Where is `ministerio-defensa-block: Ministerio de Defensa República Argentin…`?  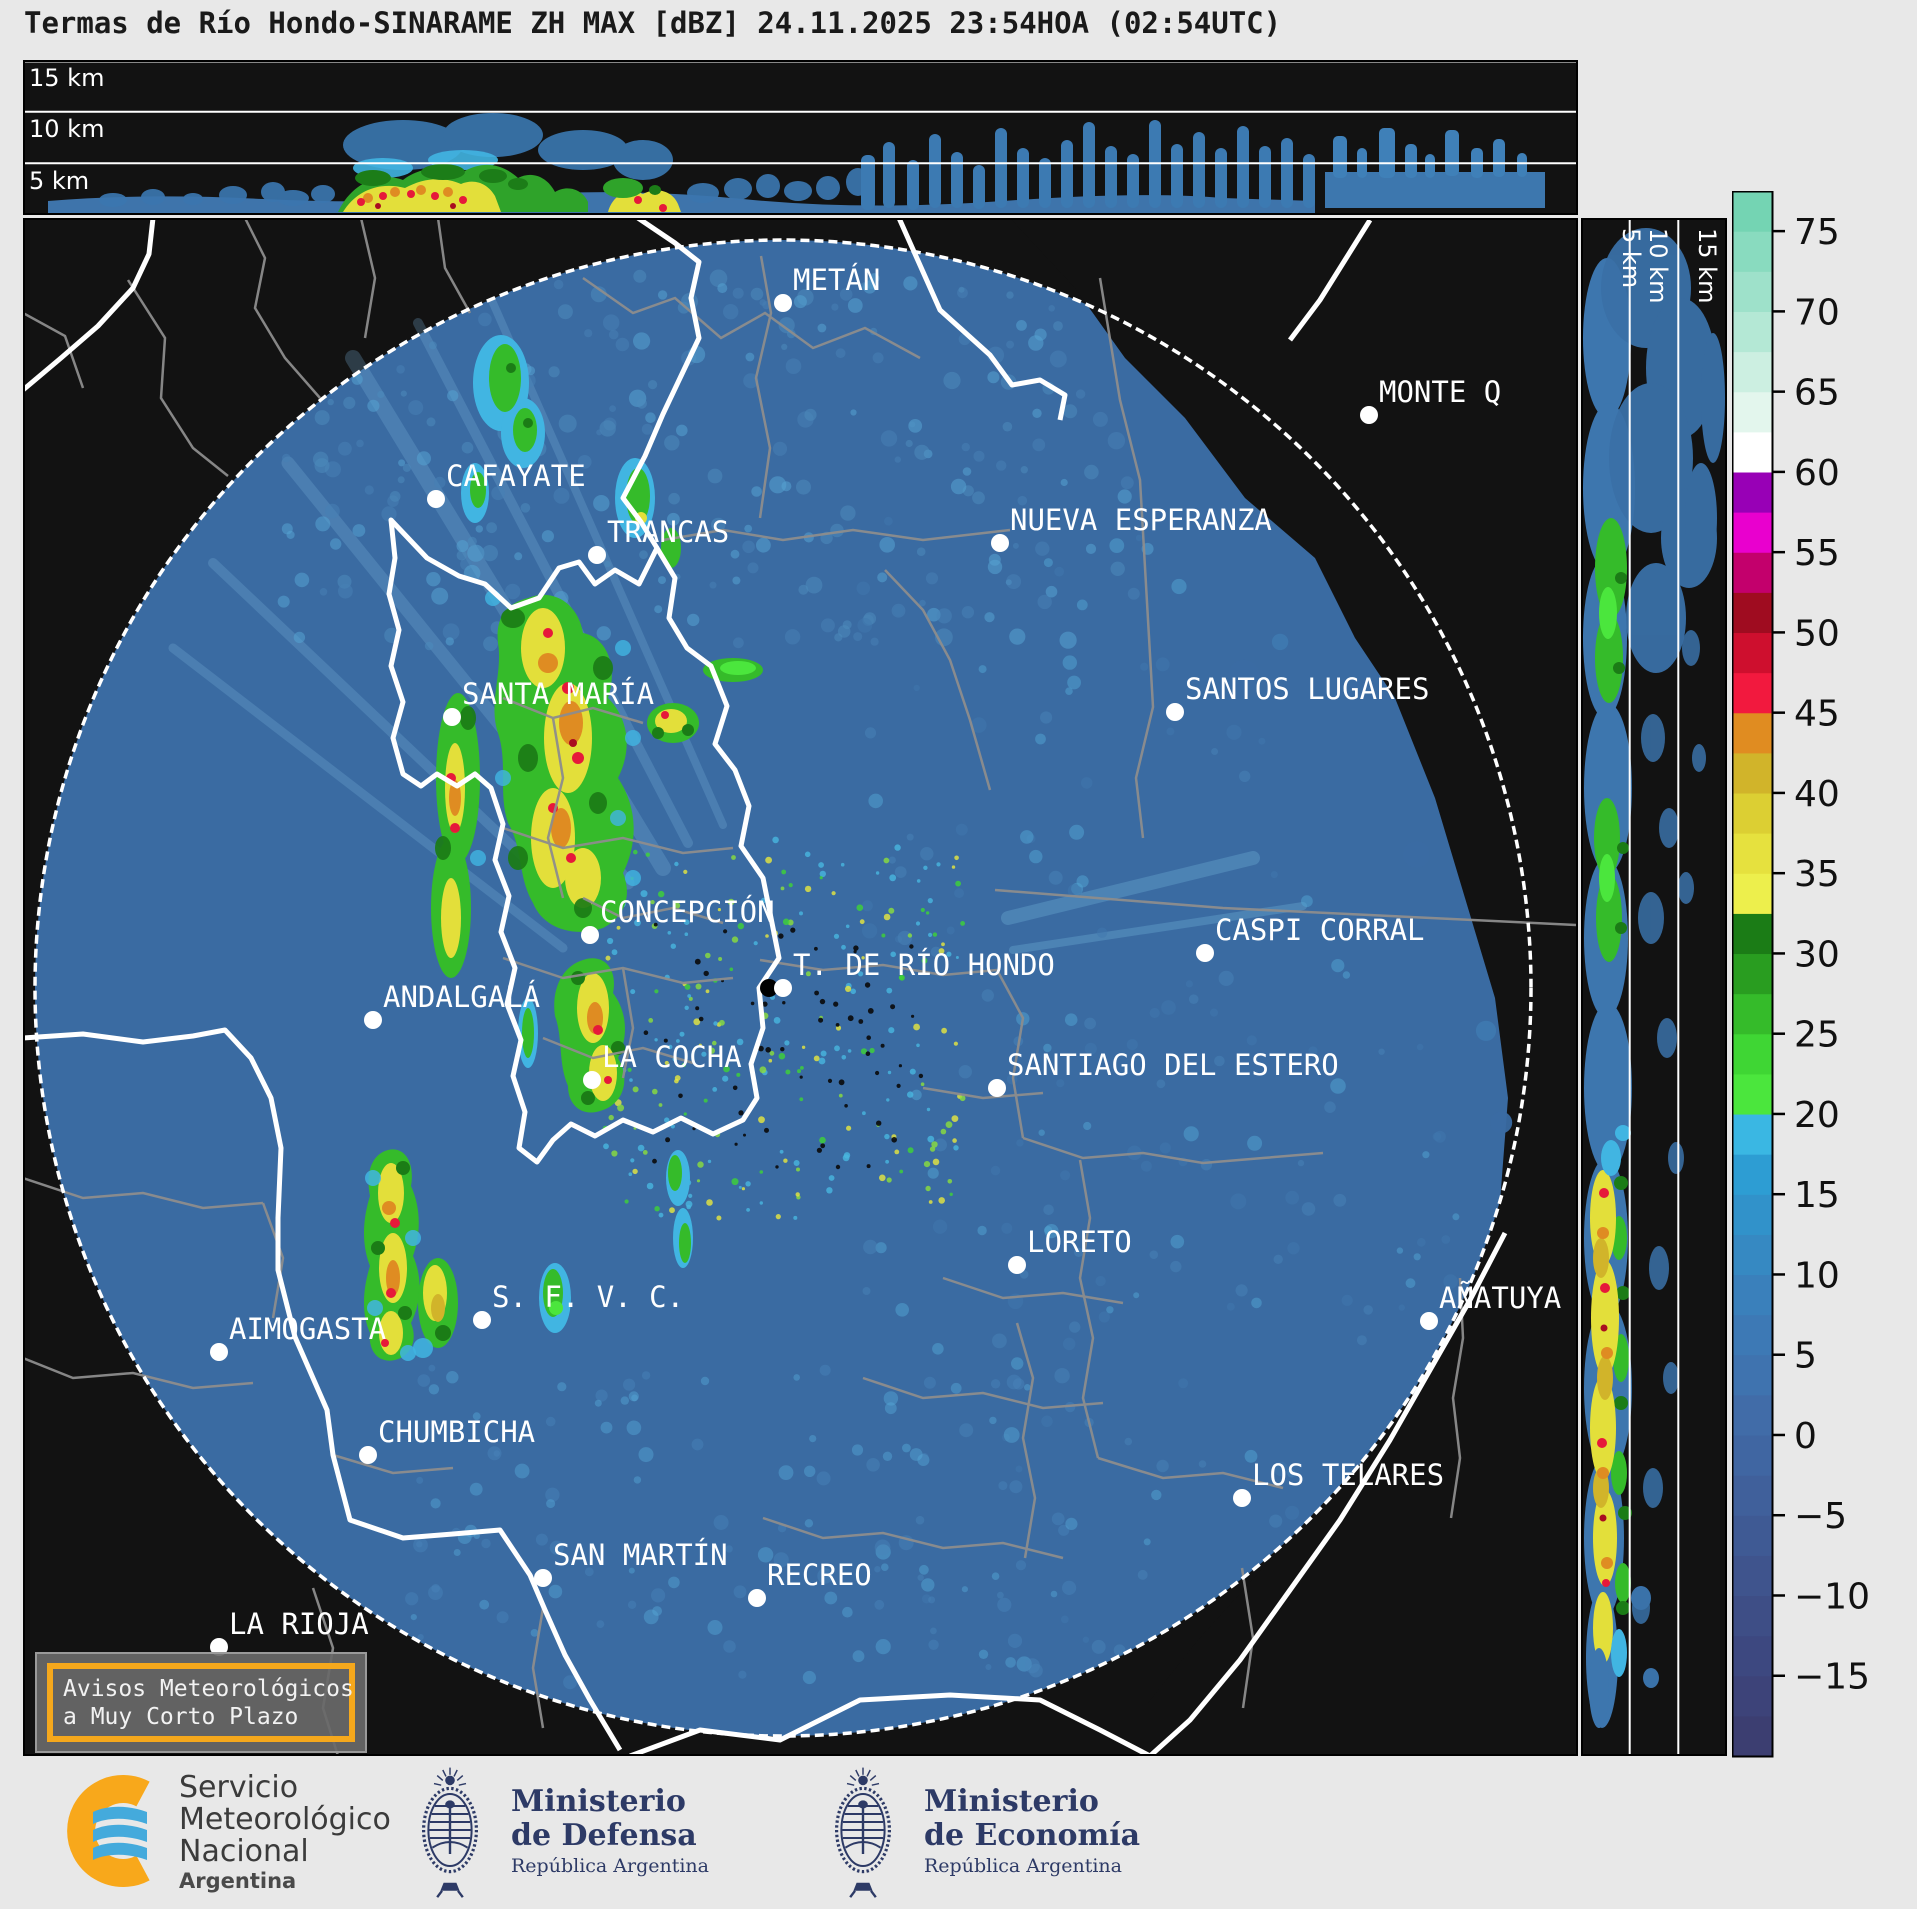
ministerio-defensa-block: Ministerio de Defensa República Argentin… is located at coordinates (557, 1832).